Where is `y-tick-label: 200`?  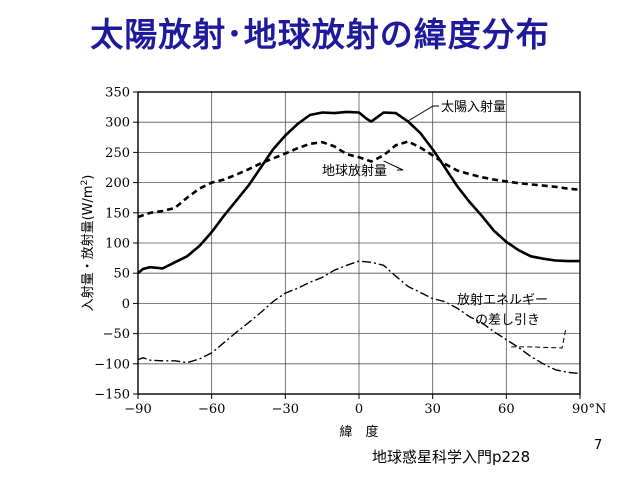
y-tick-label: 200 is located at coordinates (117, 183).